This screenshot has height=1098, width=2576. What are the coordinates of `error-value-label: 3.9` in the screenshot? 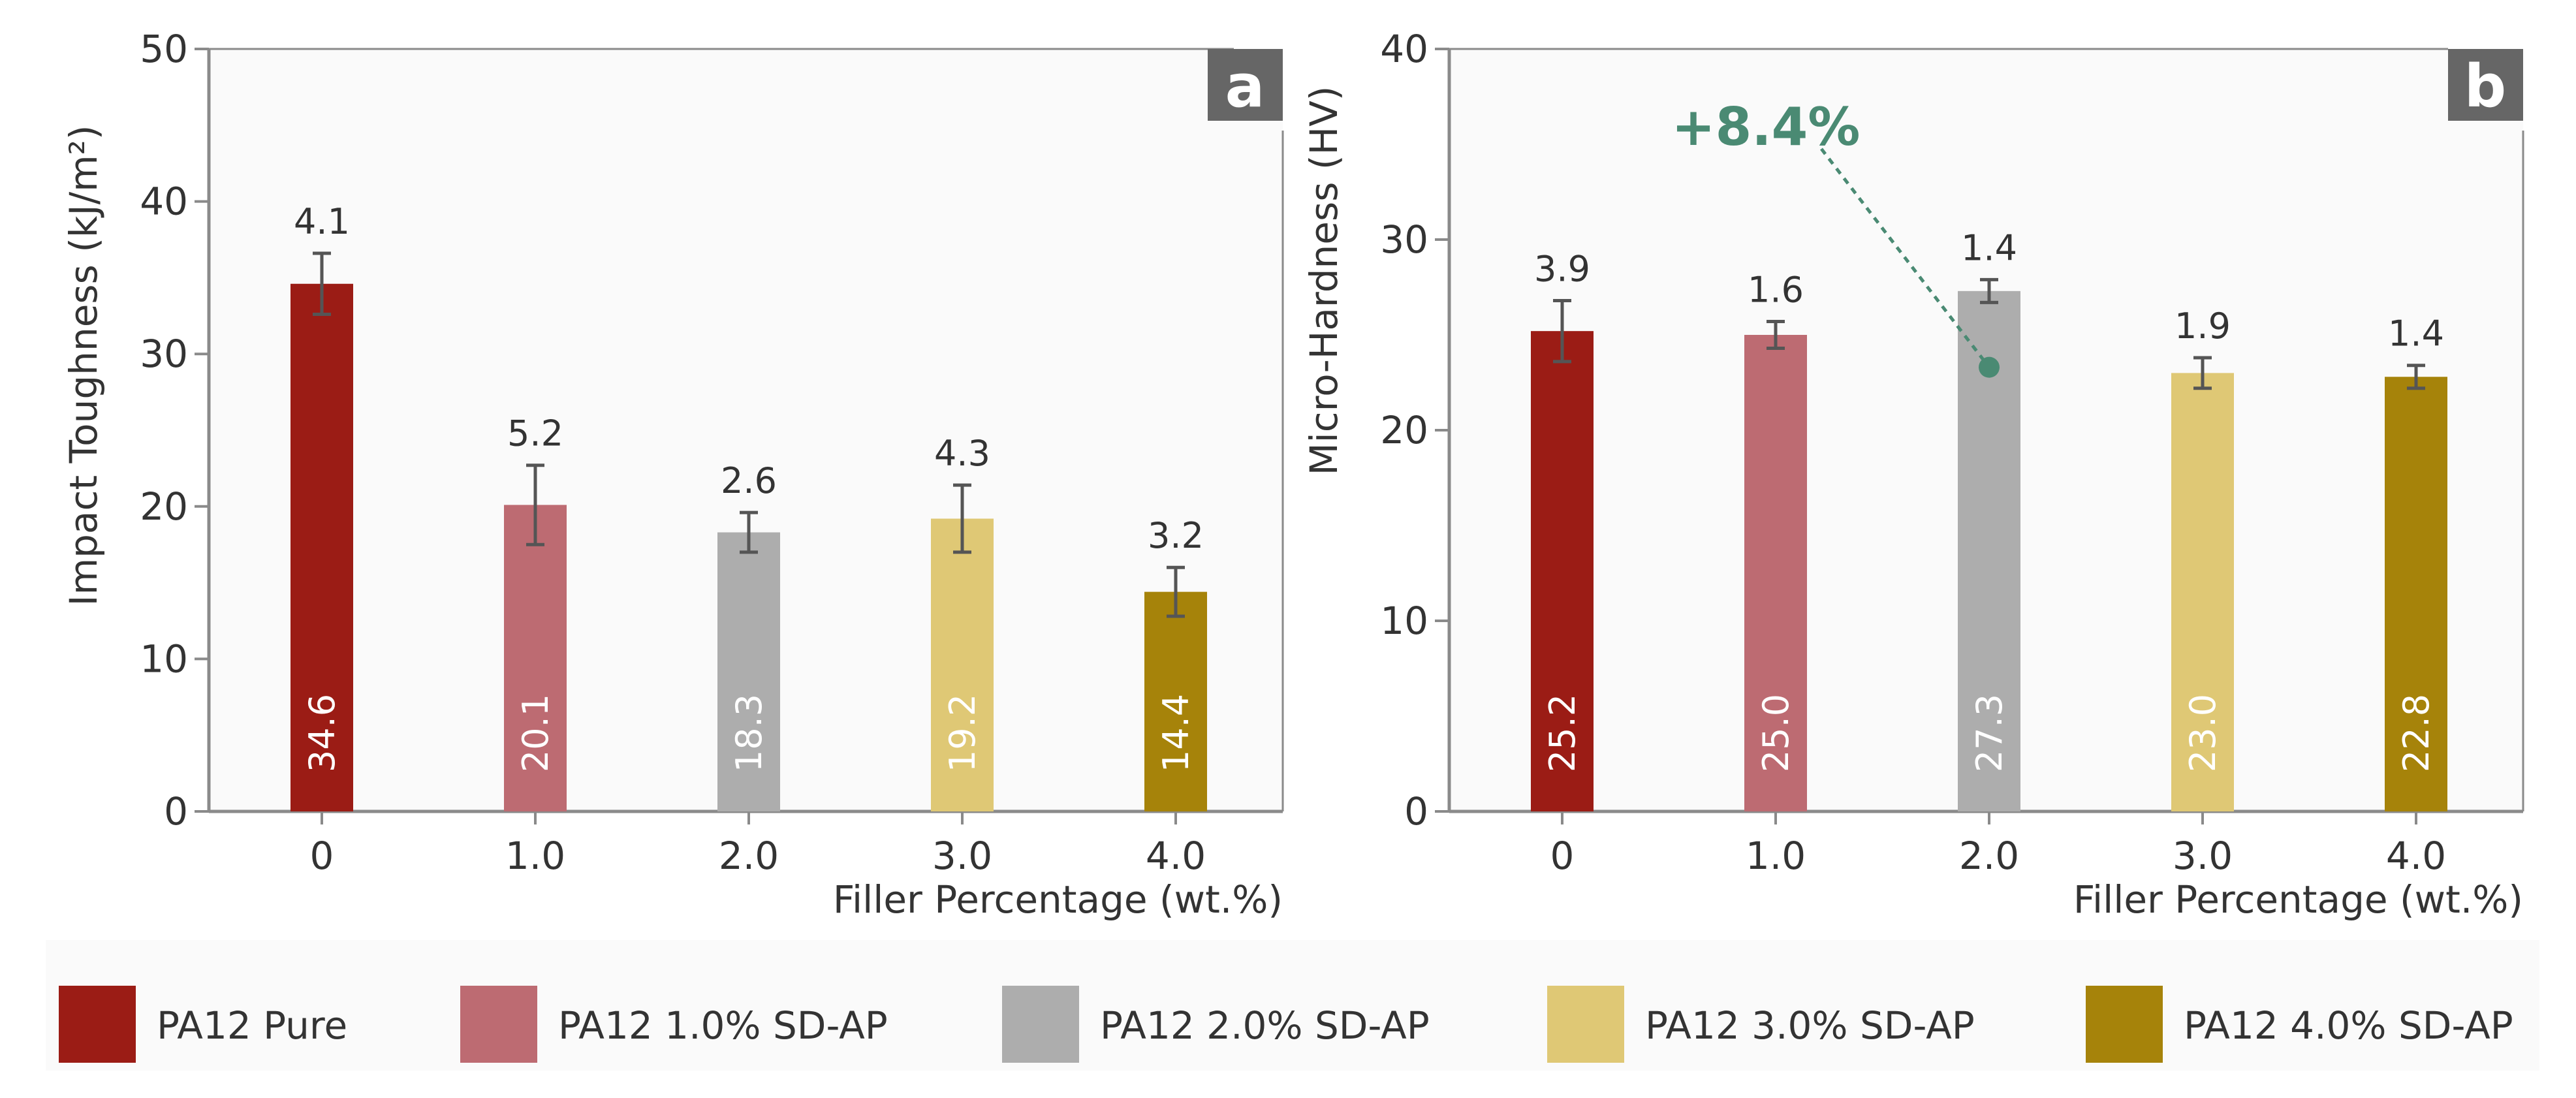 It's located at (1562, 269).